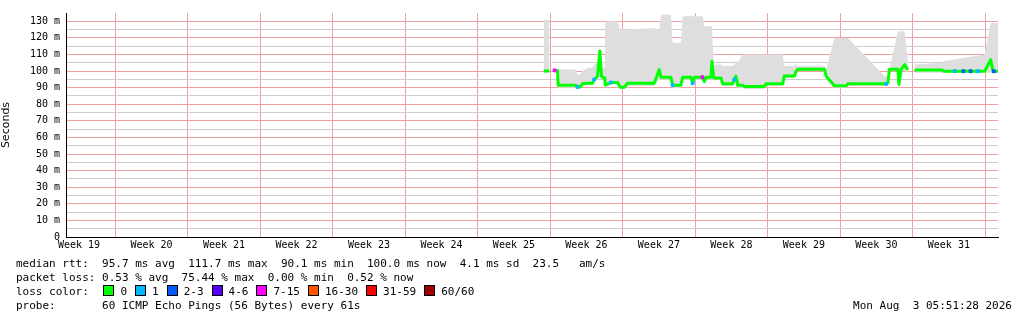  I want to click on x-tick-label: Week 31, so click(948, 244).